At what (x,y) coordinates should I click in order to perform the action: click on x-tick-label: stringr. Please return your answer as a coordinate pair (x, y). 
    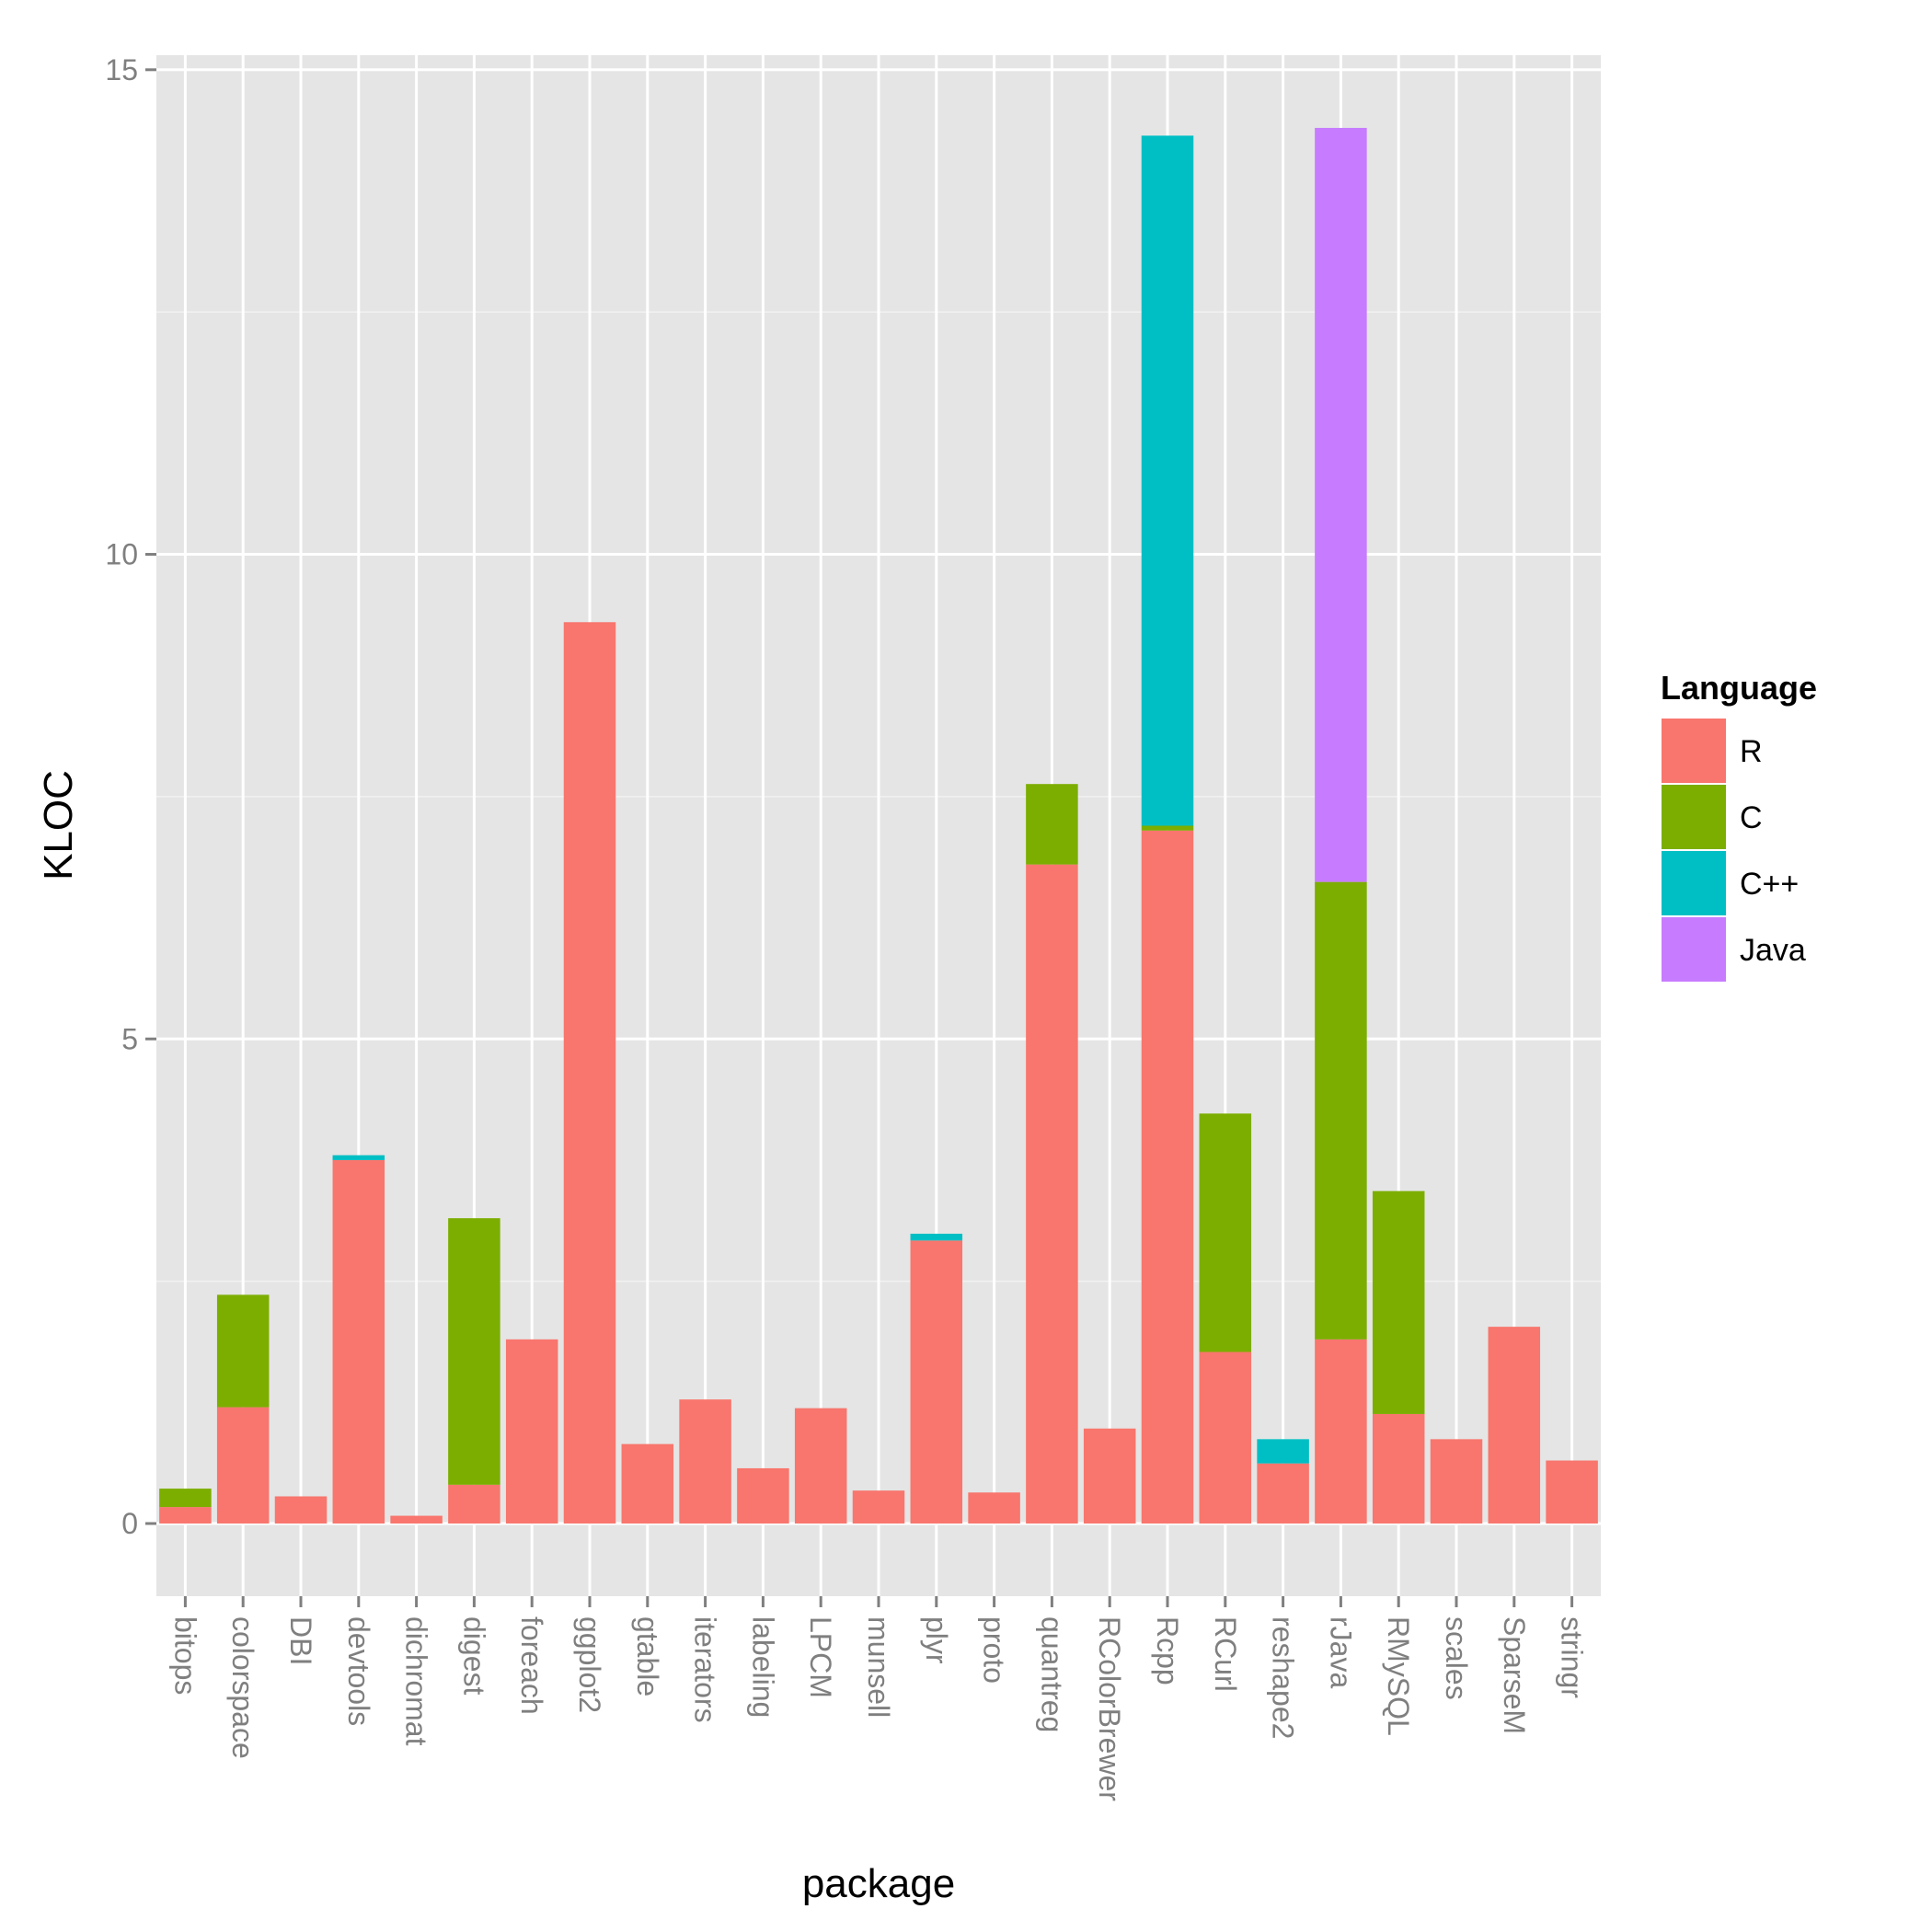
    Looking at the image, I should click on (1572, 1657).